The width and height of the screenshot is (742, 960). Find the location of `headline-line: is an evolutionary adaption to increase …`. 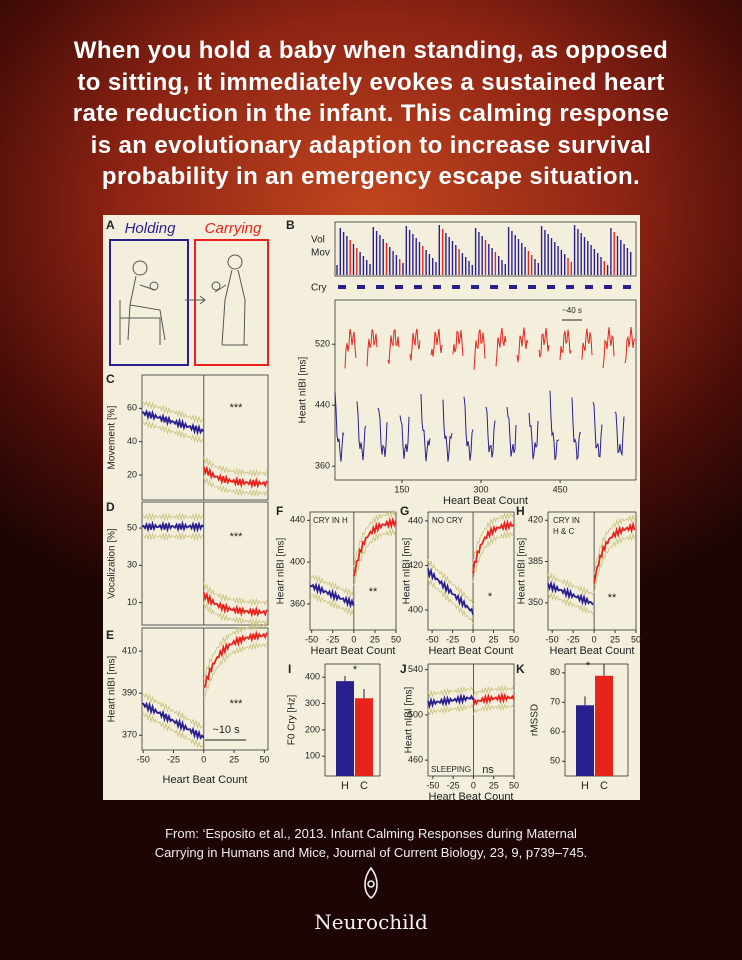

headline-line: is an evolutionary adaption to increase … is located at coordinates (371, 145).